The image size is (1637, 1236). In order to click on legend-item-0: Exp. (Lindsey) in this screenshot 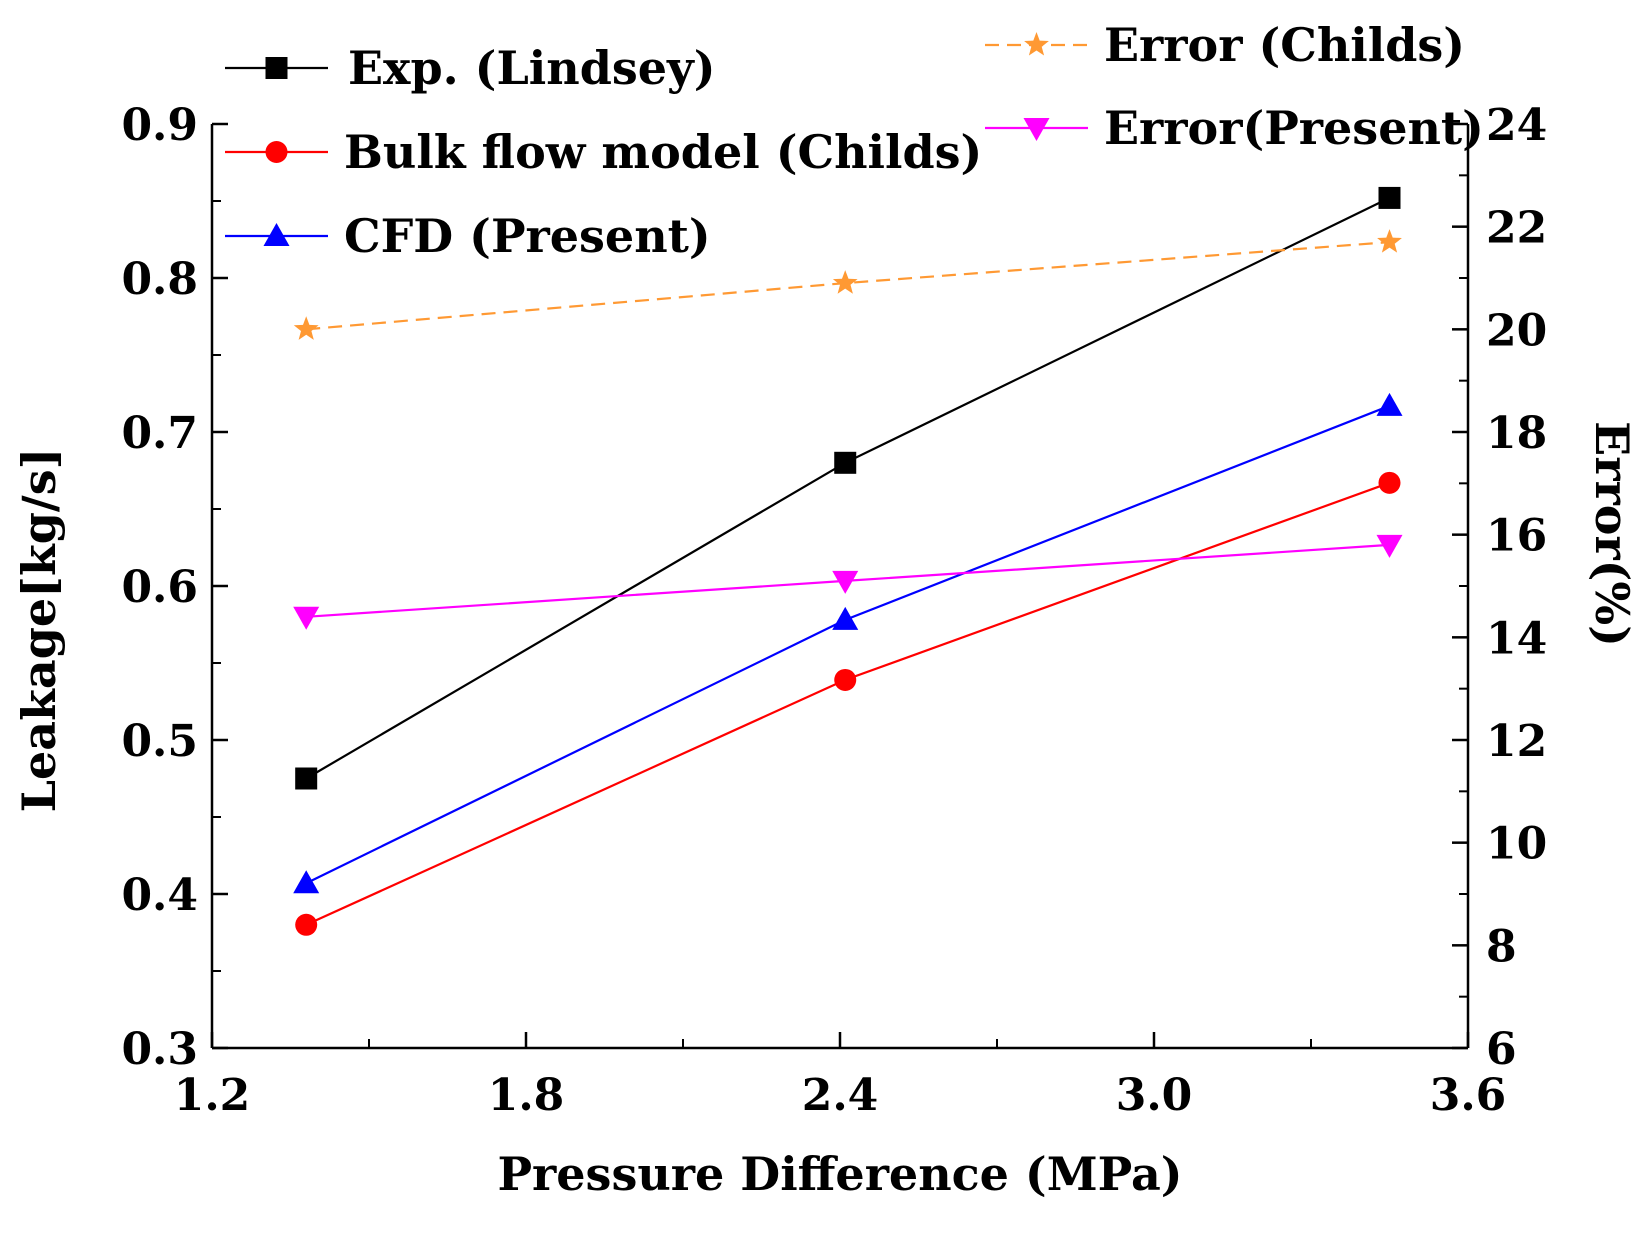, I will do `click(470, 68)`.